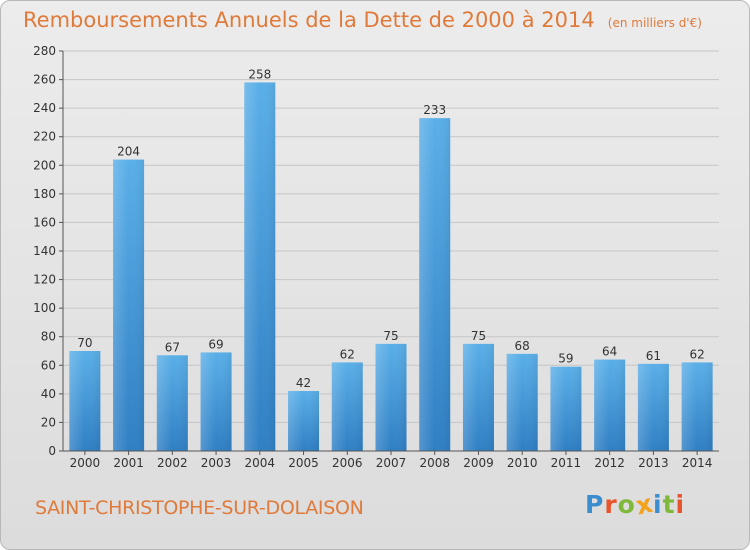  Describe the element at coordinates (653, 356) in the screenshot. I see `data-label: 61` at that location.